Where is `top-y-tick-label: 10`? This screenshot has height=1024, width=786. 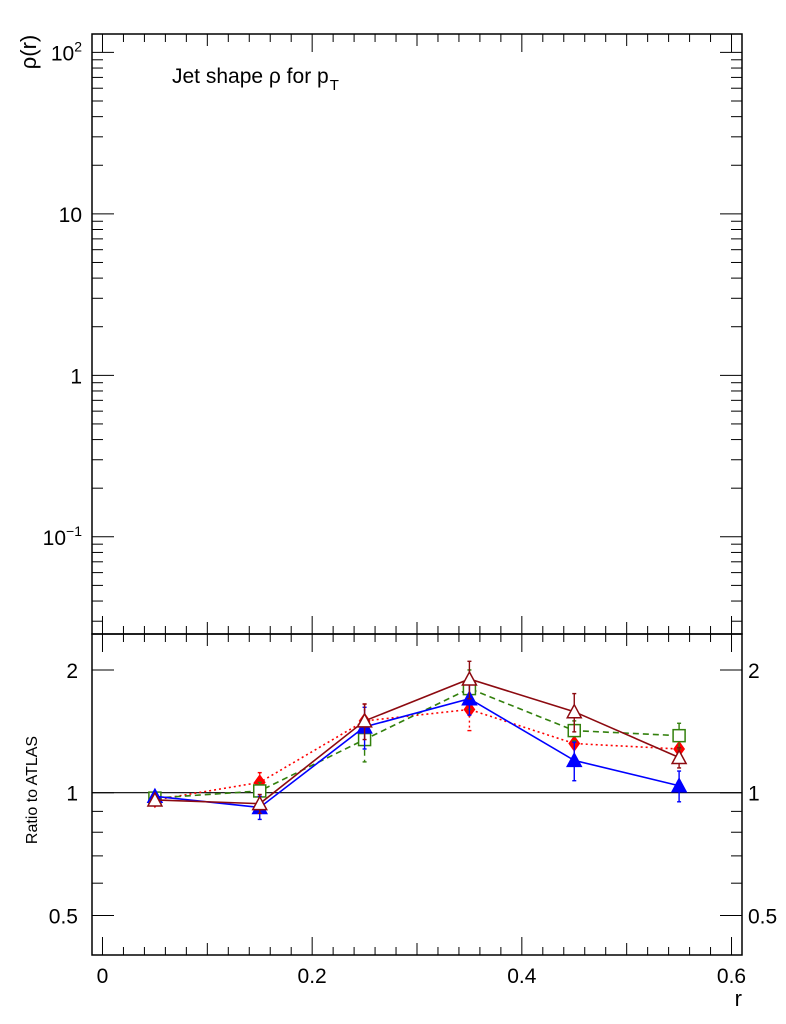 top-y-tick-label: 10 is located at coordinates (70, 215).